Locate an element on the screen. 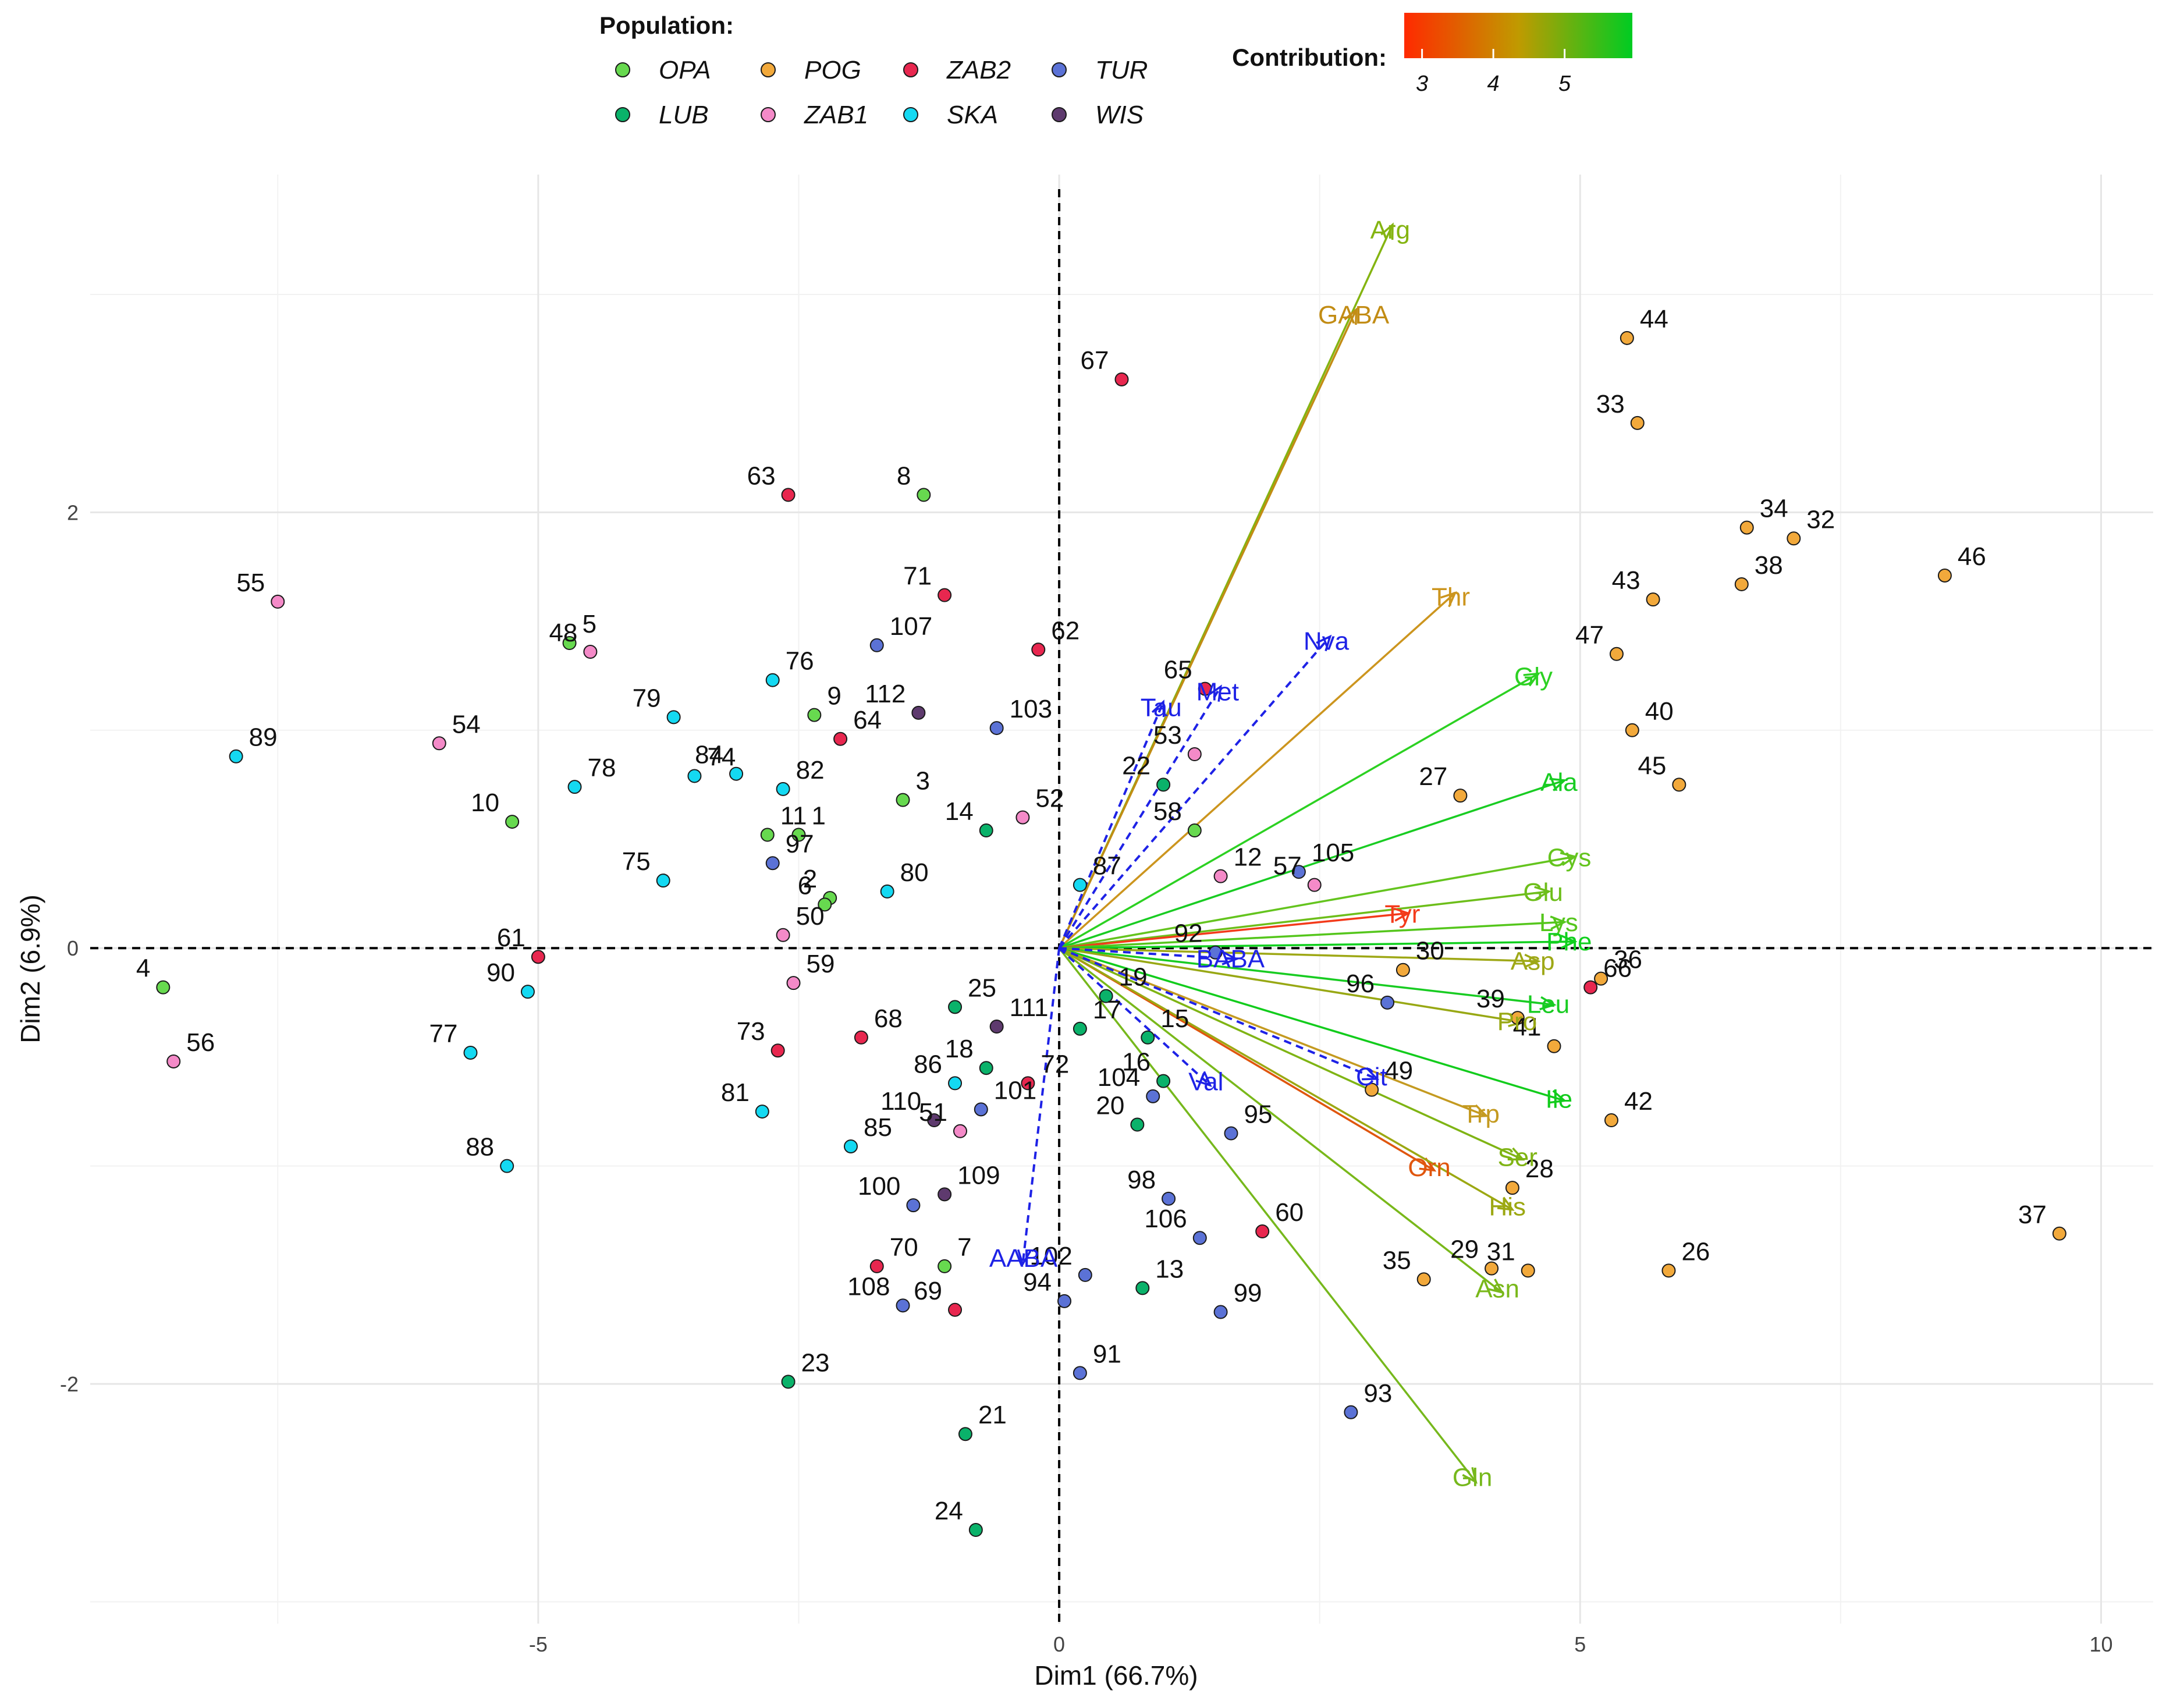 The height and width of the screenshot is (1708, 2159). variable-label-baba: BABA is located at coordinates (1230, 958).